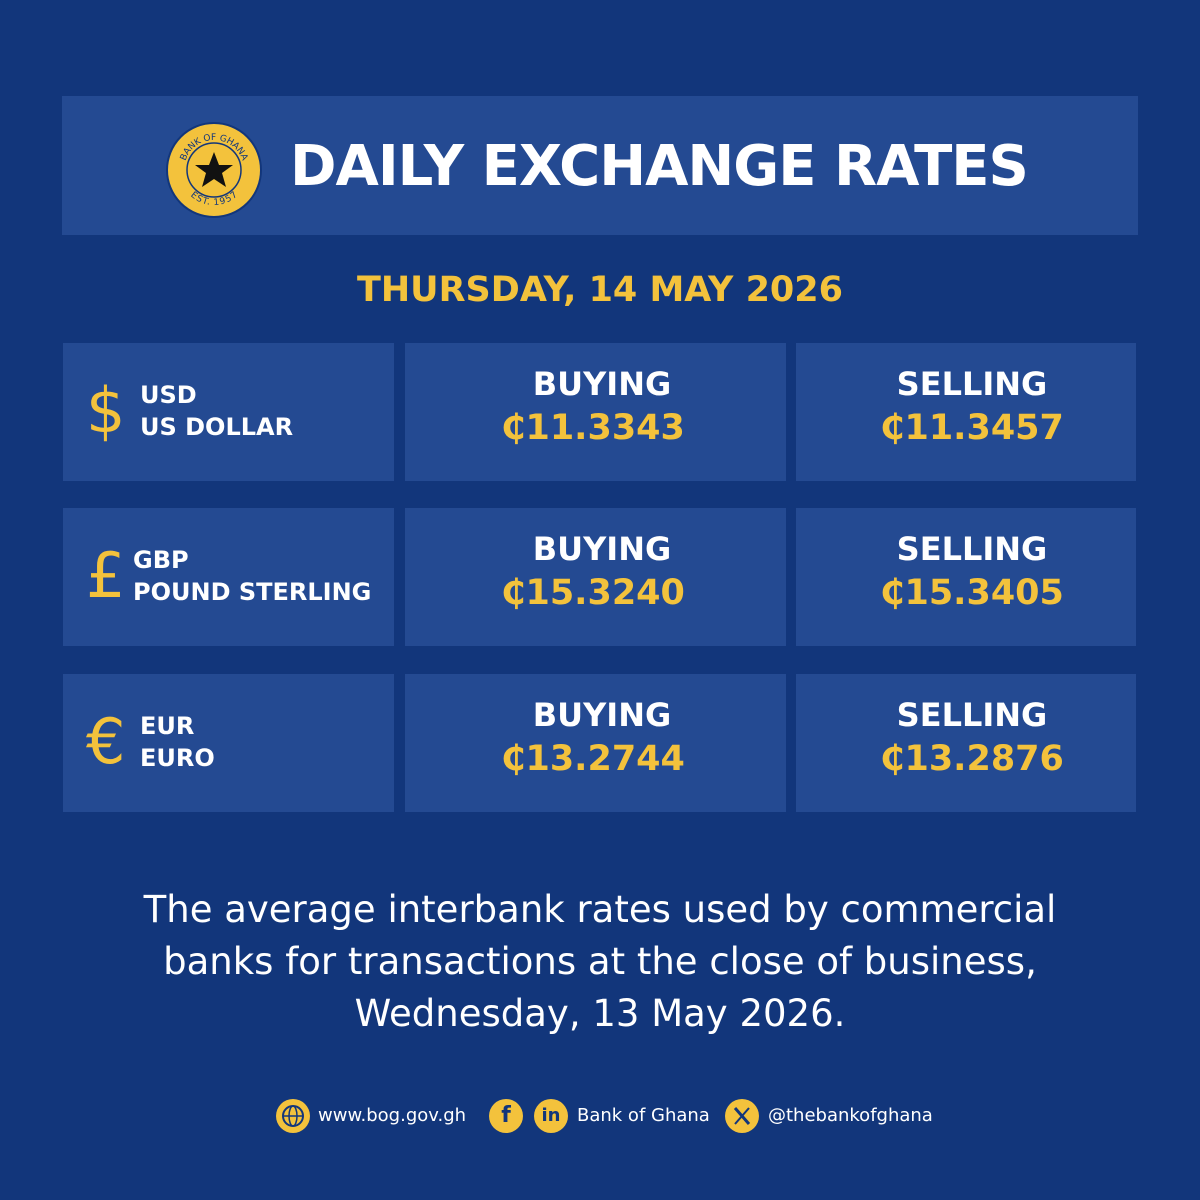 The image size is (1200, 1200). I want to click on globe-icon, so click(293, 1116).